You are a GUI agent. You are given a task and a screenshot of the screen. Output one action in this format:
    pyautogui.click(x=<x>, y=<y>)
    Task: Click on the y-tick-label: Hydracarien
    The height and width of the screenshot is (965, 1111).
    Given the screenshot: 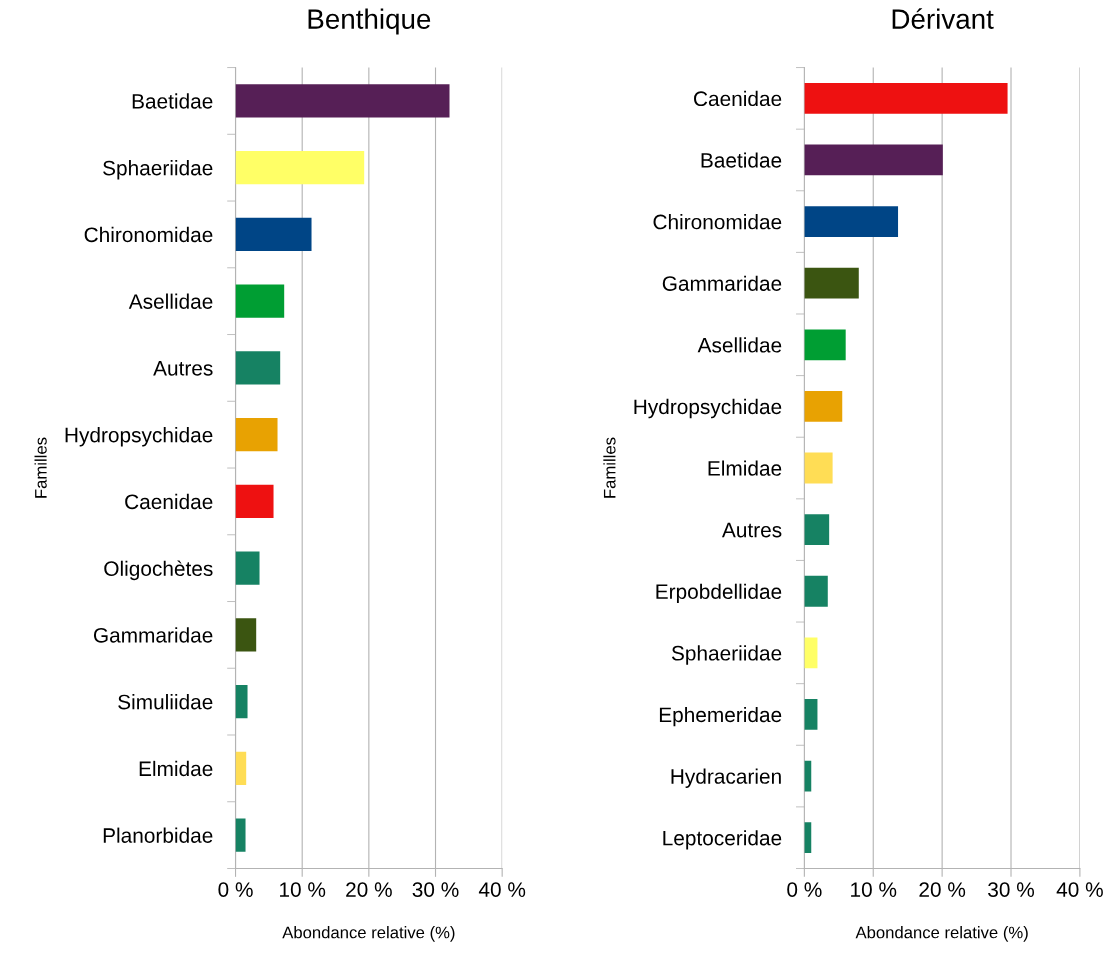 What is the action you would take?
    pyautogui.click(x=726, y=778)
    